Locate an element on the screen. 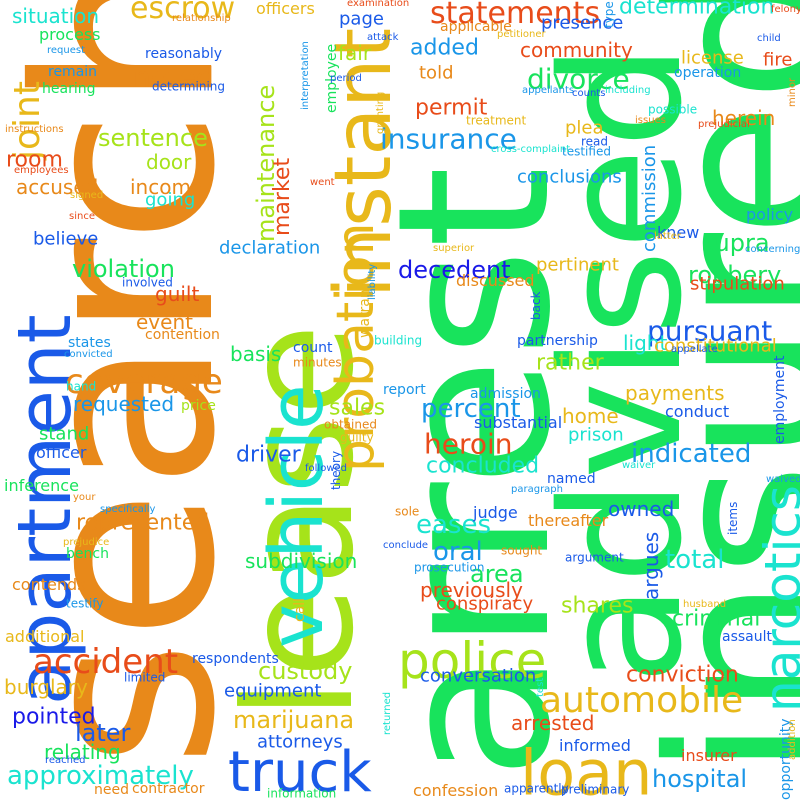  cloud-word: examination is located at coordinates (378, 4).